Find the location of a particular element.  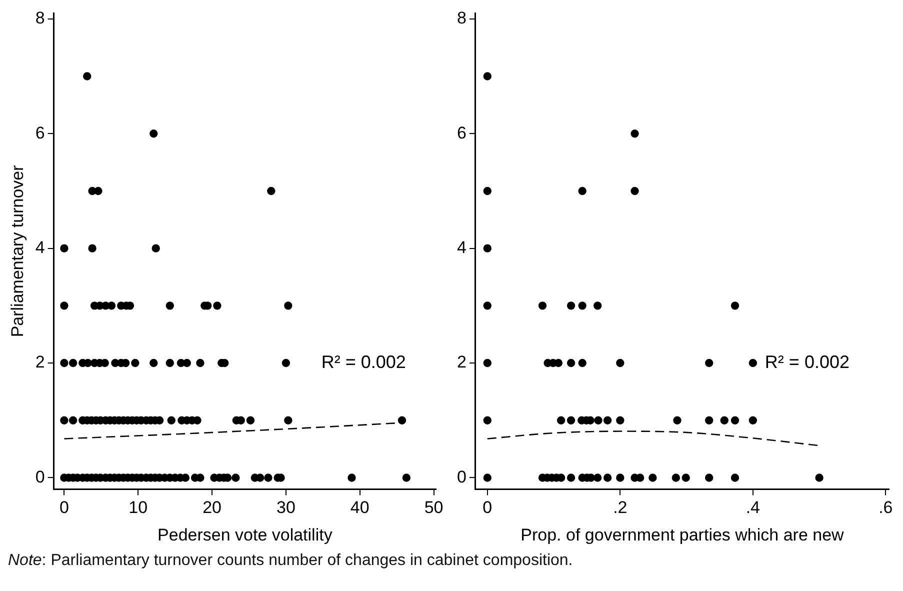

x-tick-label: .2 is located at coordinates (620, 508).